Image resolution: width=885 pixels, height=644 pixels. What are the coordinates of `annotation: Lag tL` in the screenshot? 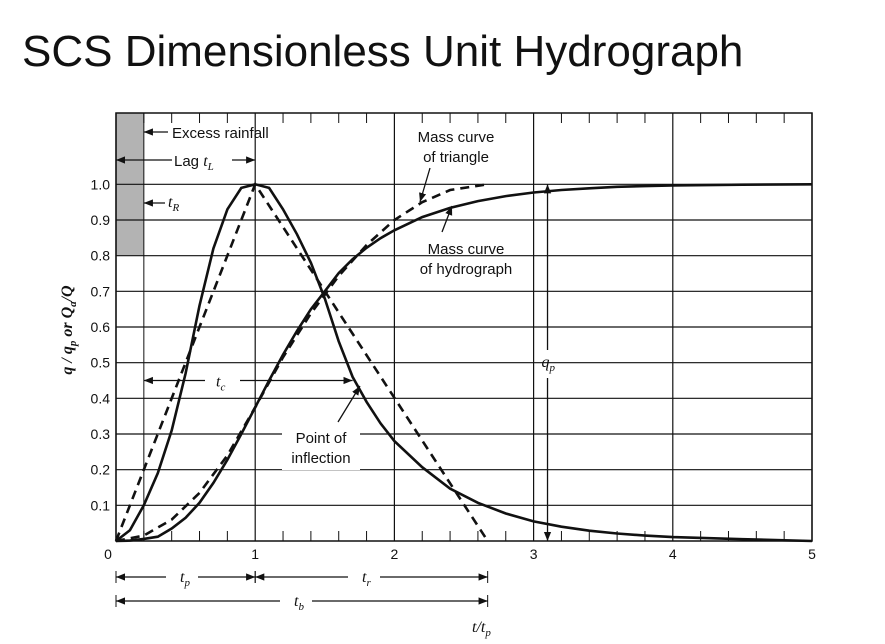 It's located at (194, 163).